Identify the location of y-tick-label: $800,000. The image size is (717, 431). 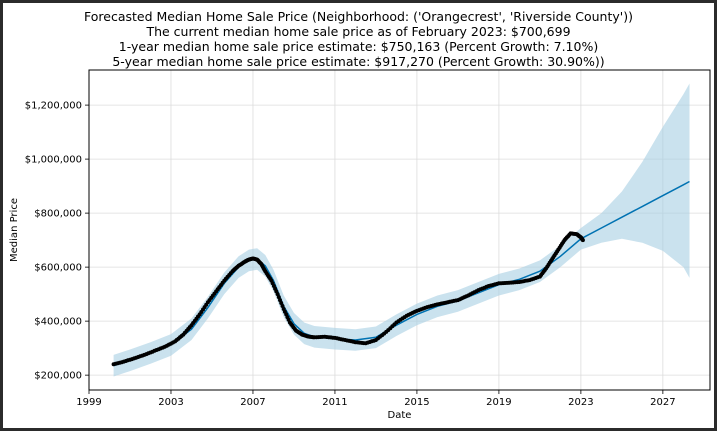
(58, 214).